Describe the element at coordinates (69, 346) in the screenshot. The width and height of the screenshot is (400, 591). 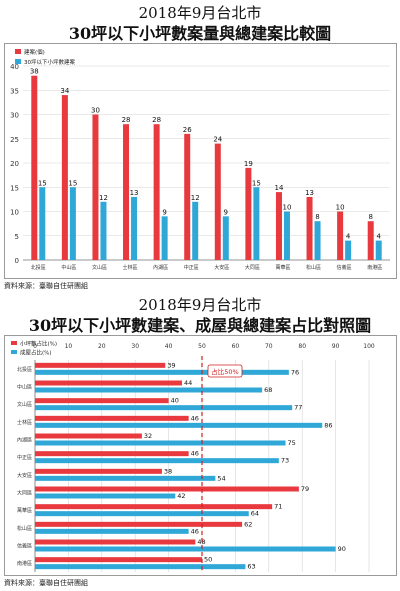
I see `x-tick-label: 10` at that location.